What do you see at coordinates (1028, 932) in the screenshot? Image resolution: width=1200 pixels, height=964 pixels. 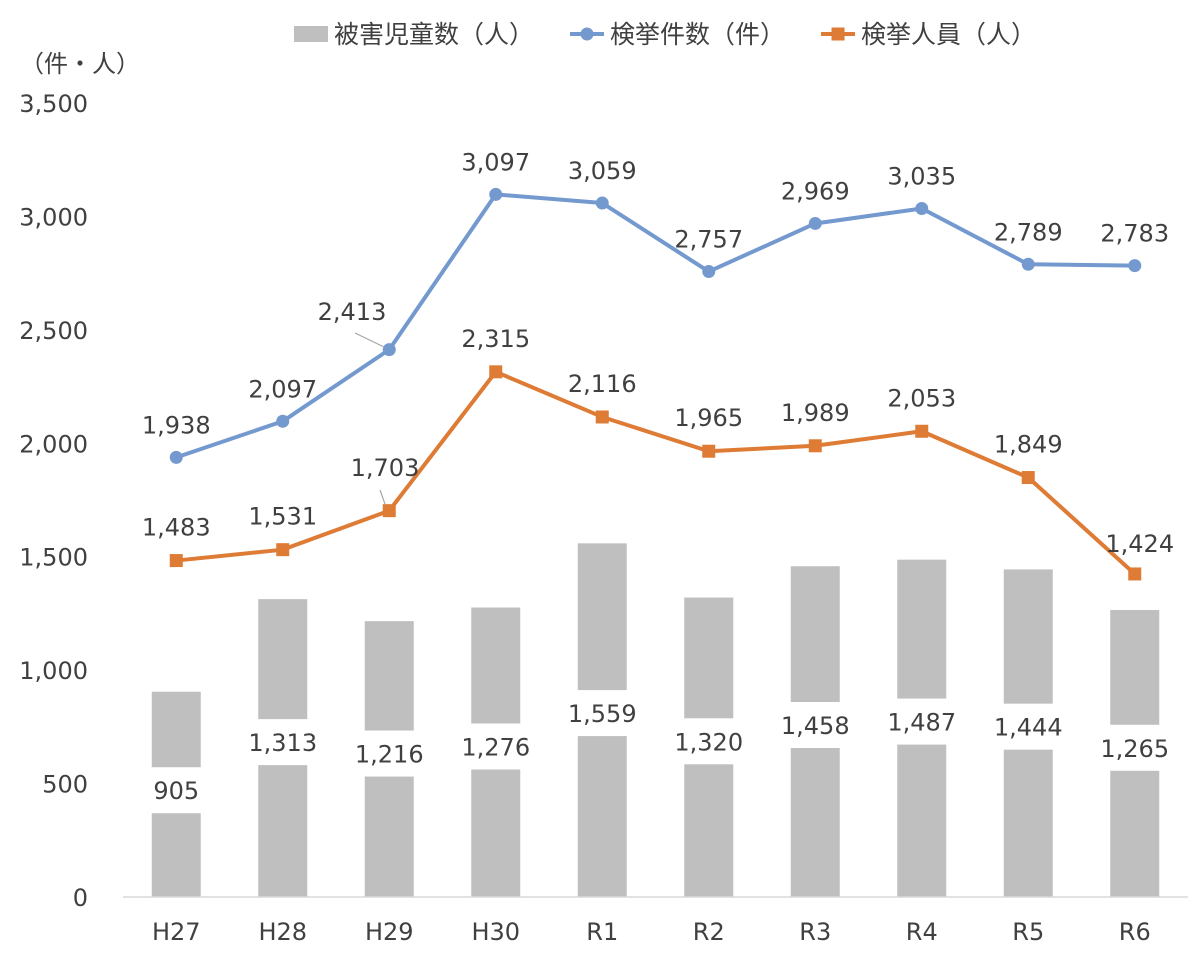 I see `x-tick-label: R5` at bounding box center [1028, 932].